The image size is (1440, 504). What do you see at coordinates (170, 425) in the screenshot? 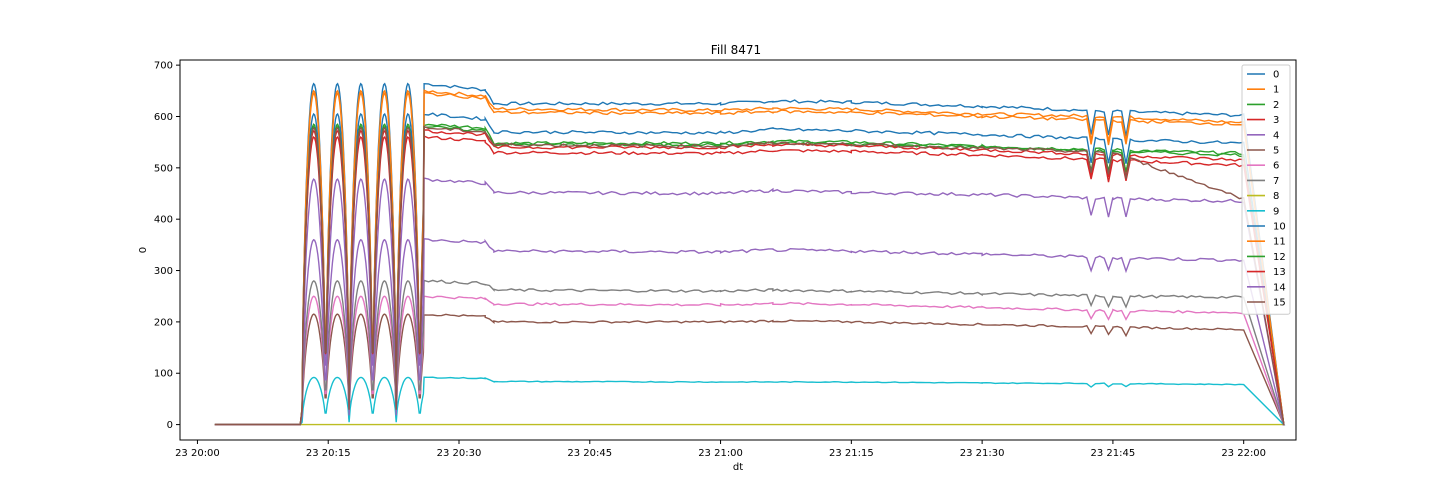
I see `y-tick-label: 0` at bounding box center [170, 425].